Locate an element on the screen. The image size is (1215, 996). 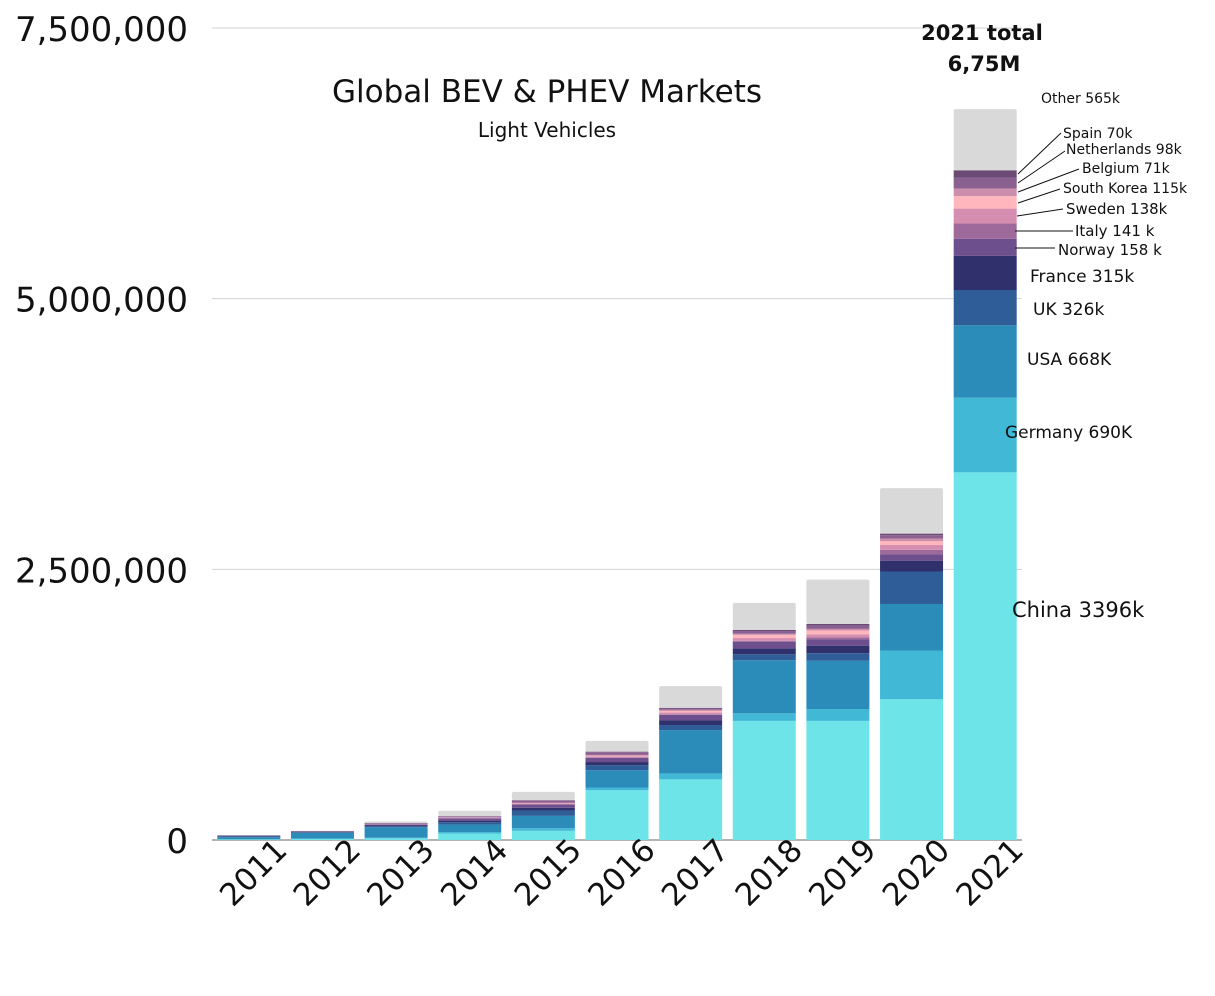
bar-segment-sweden-2017 is located at coordinates (690, 714).